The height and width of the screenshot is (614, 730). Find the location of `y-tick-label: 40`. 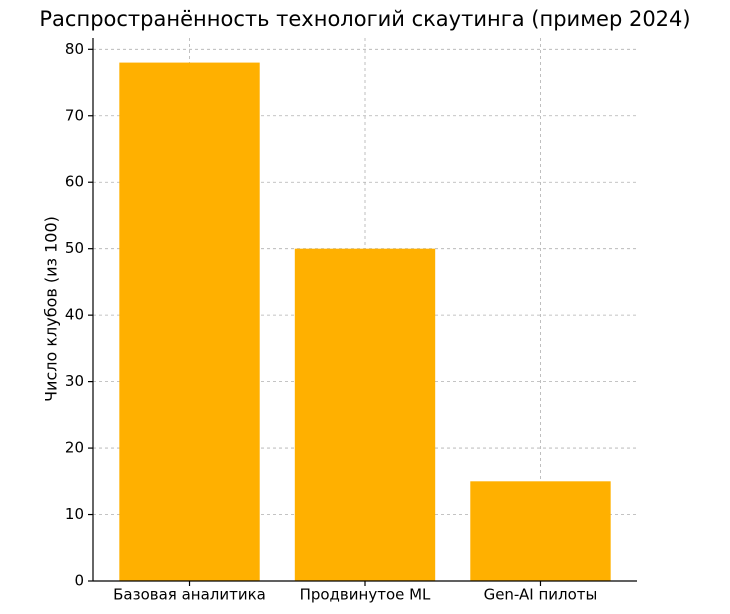

y-tick-label: 40 is located at coordinates (74, 315).